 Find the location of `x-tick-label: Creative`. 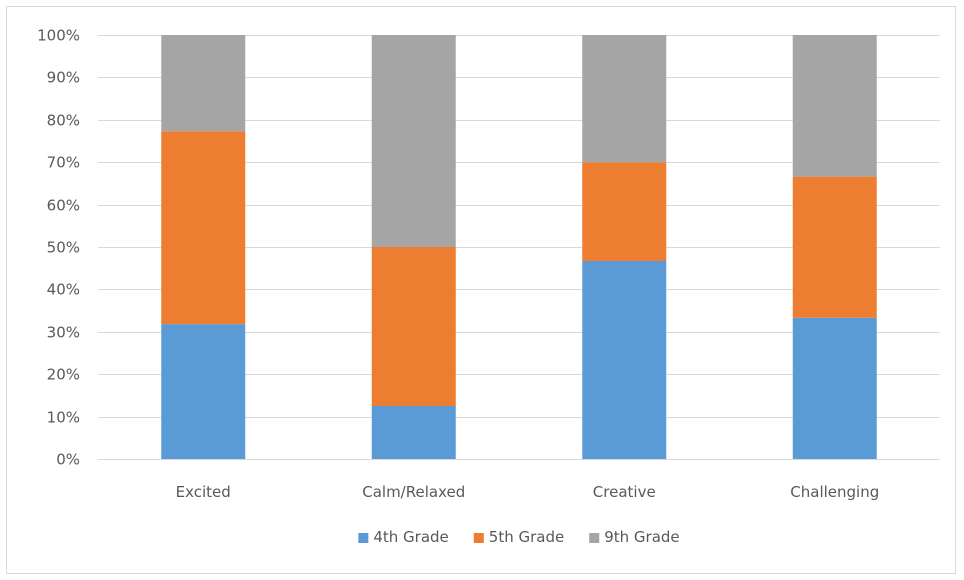

x-tick-label: Creative is located at coordinates (624, 492).